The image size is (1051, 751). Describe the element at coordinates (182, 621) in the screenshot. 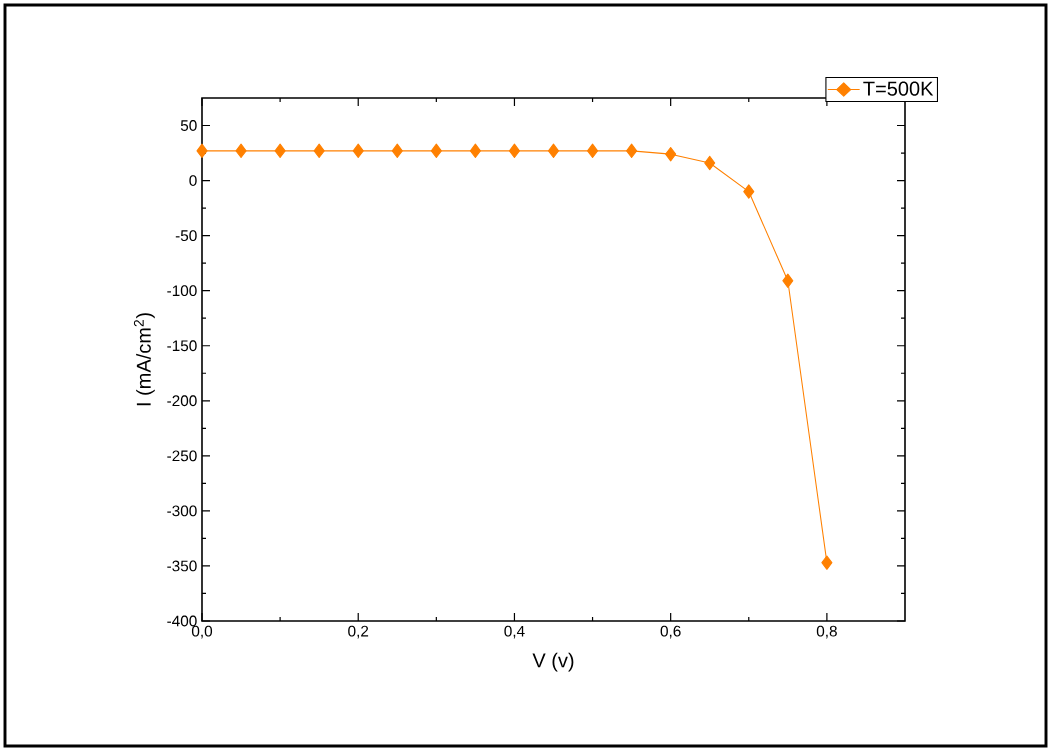

I see `y-tick-label: -400` at that location.